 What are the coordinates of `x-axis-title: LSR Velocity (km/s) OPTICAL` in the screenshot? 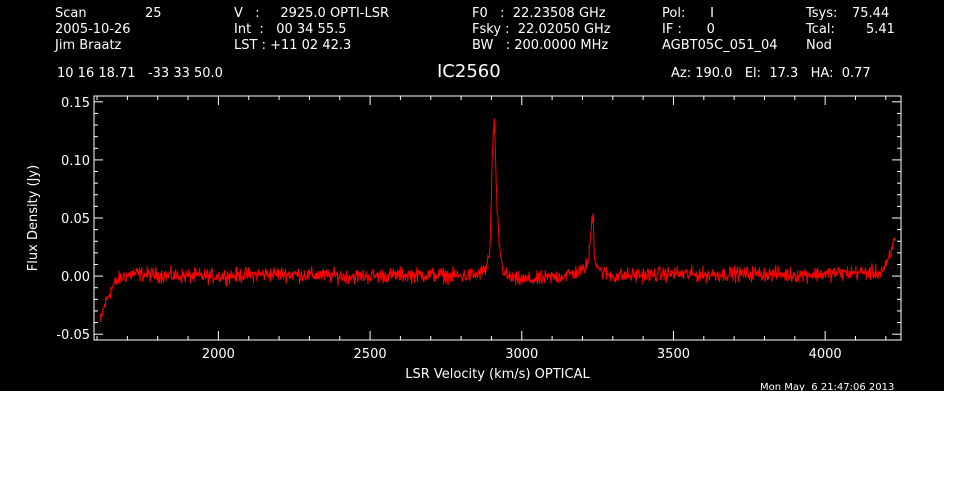 It's located at (497, 374).